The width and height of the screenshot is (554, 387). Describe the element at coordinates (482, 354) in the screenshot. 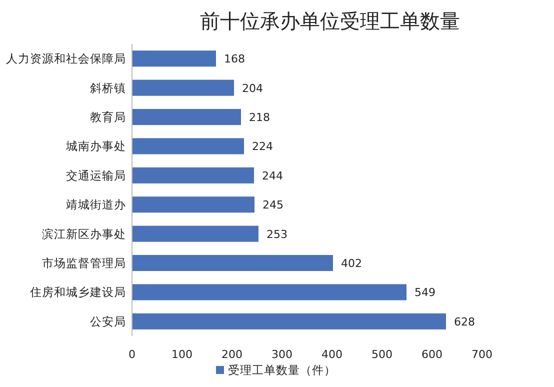

I see `x-tick-label: 700` at that location.